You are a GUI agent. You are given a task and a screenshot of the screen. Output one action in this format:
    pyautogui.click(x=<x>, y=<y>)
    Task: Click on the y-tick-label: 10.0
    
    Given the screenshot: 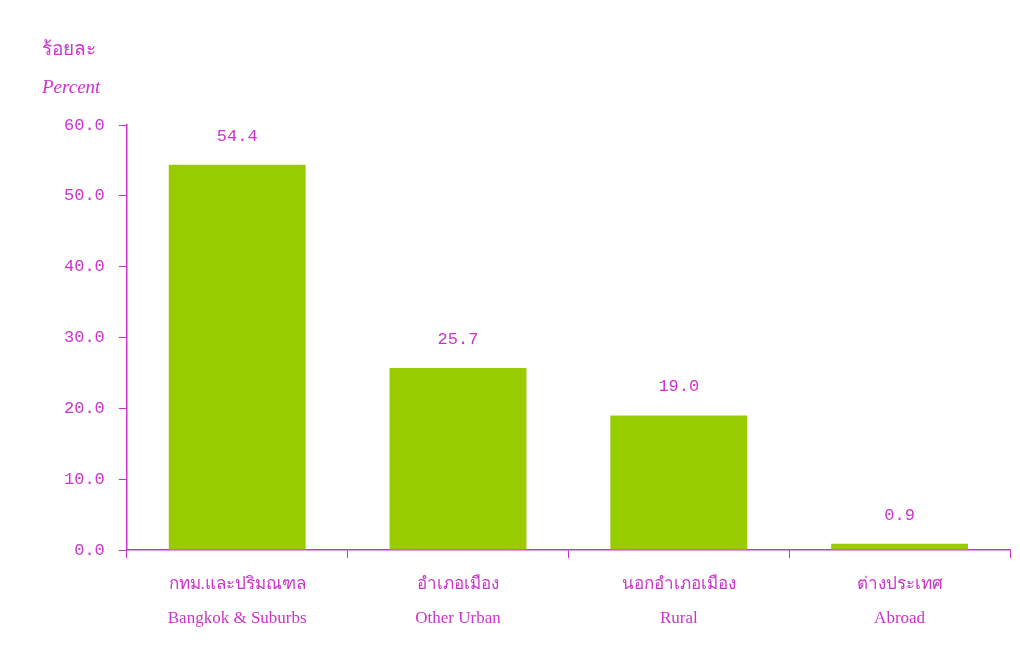 What is the action you would take?
    pyautogui.click(x=84, y=479)
    